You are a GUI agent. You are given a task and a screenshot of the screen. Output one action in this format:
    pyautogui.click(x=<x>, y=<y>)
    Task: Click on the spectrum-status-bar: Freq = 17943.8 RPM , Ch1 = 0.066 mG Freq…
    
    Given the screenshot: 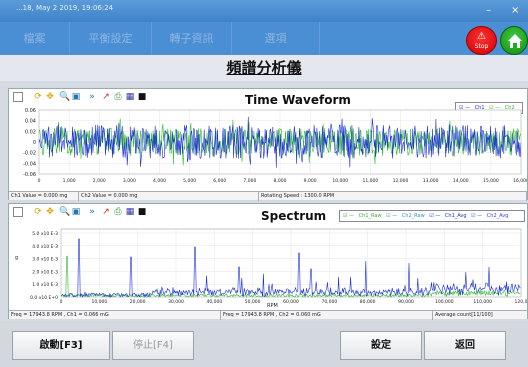 What is the action you would take?
    pyautogui.click(x=268, y=315)
    